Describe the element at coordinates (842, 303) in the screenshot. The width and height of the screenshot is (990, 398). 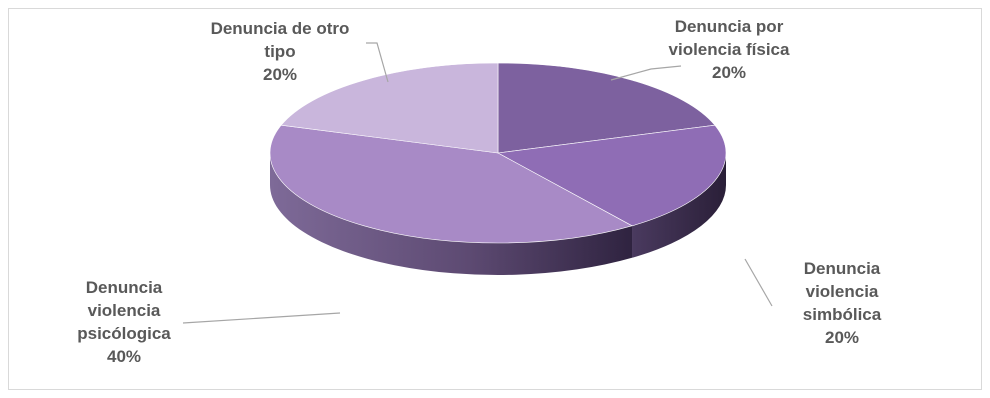
I see `data-label-2: Denuncia violencia simbólica 20%` at that location.